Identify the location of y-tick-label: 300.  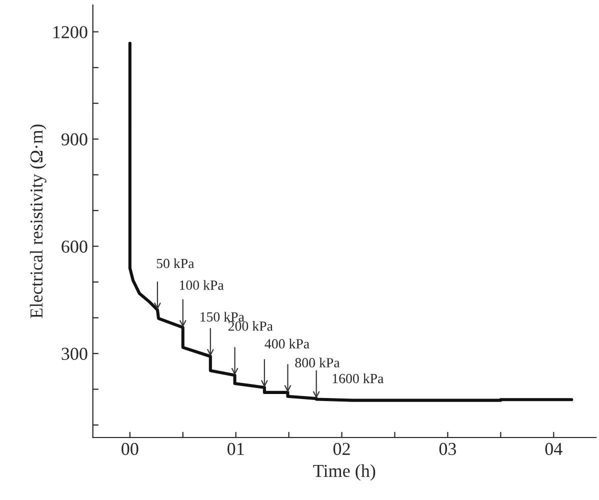
(75, 354).